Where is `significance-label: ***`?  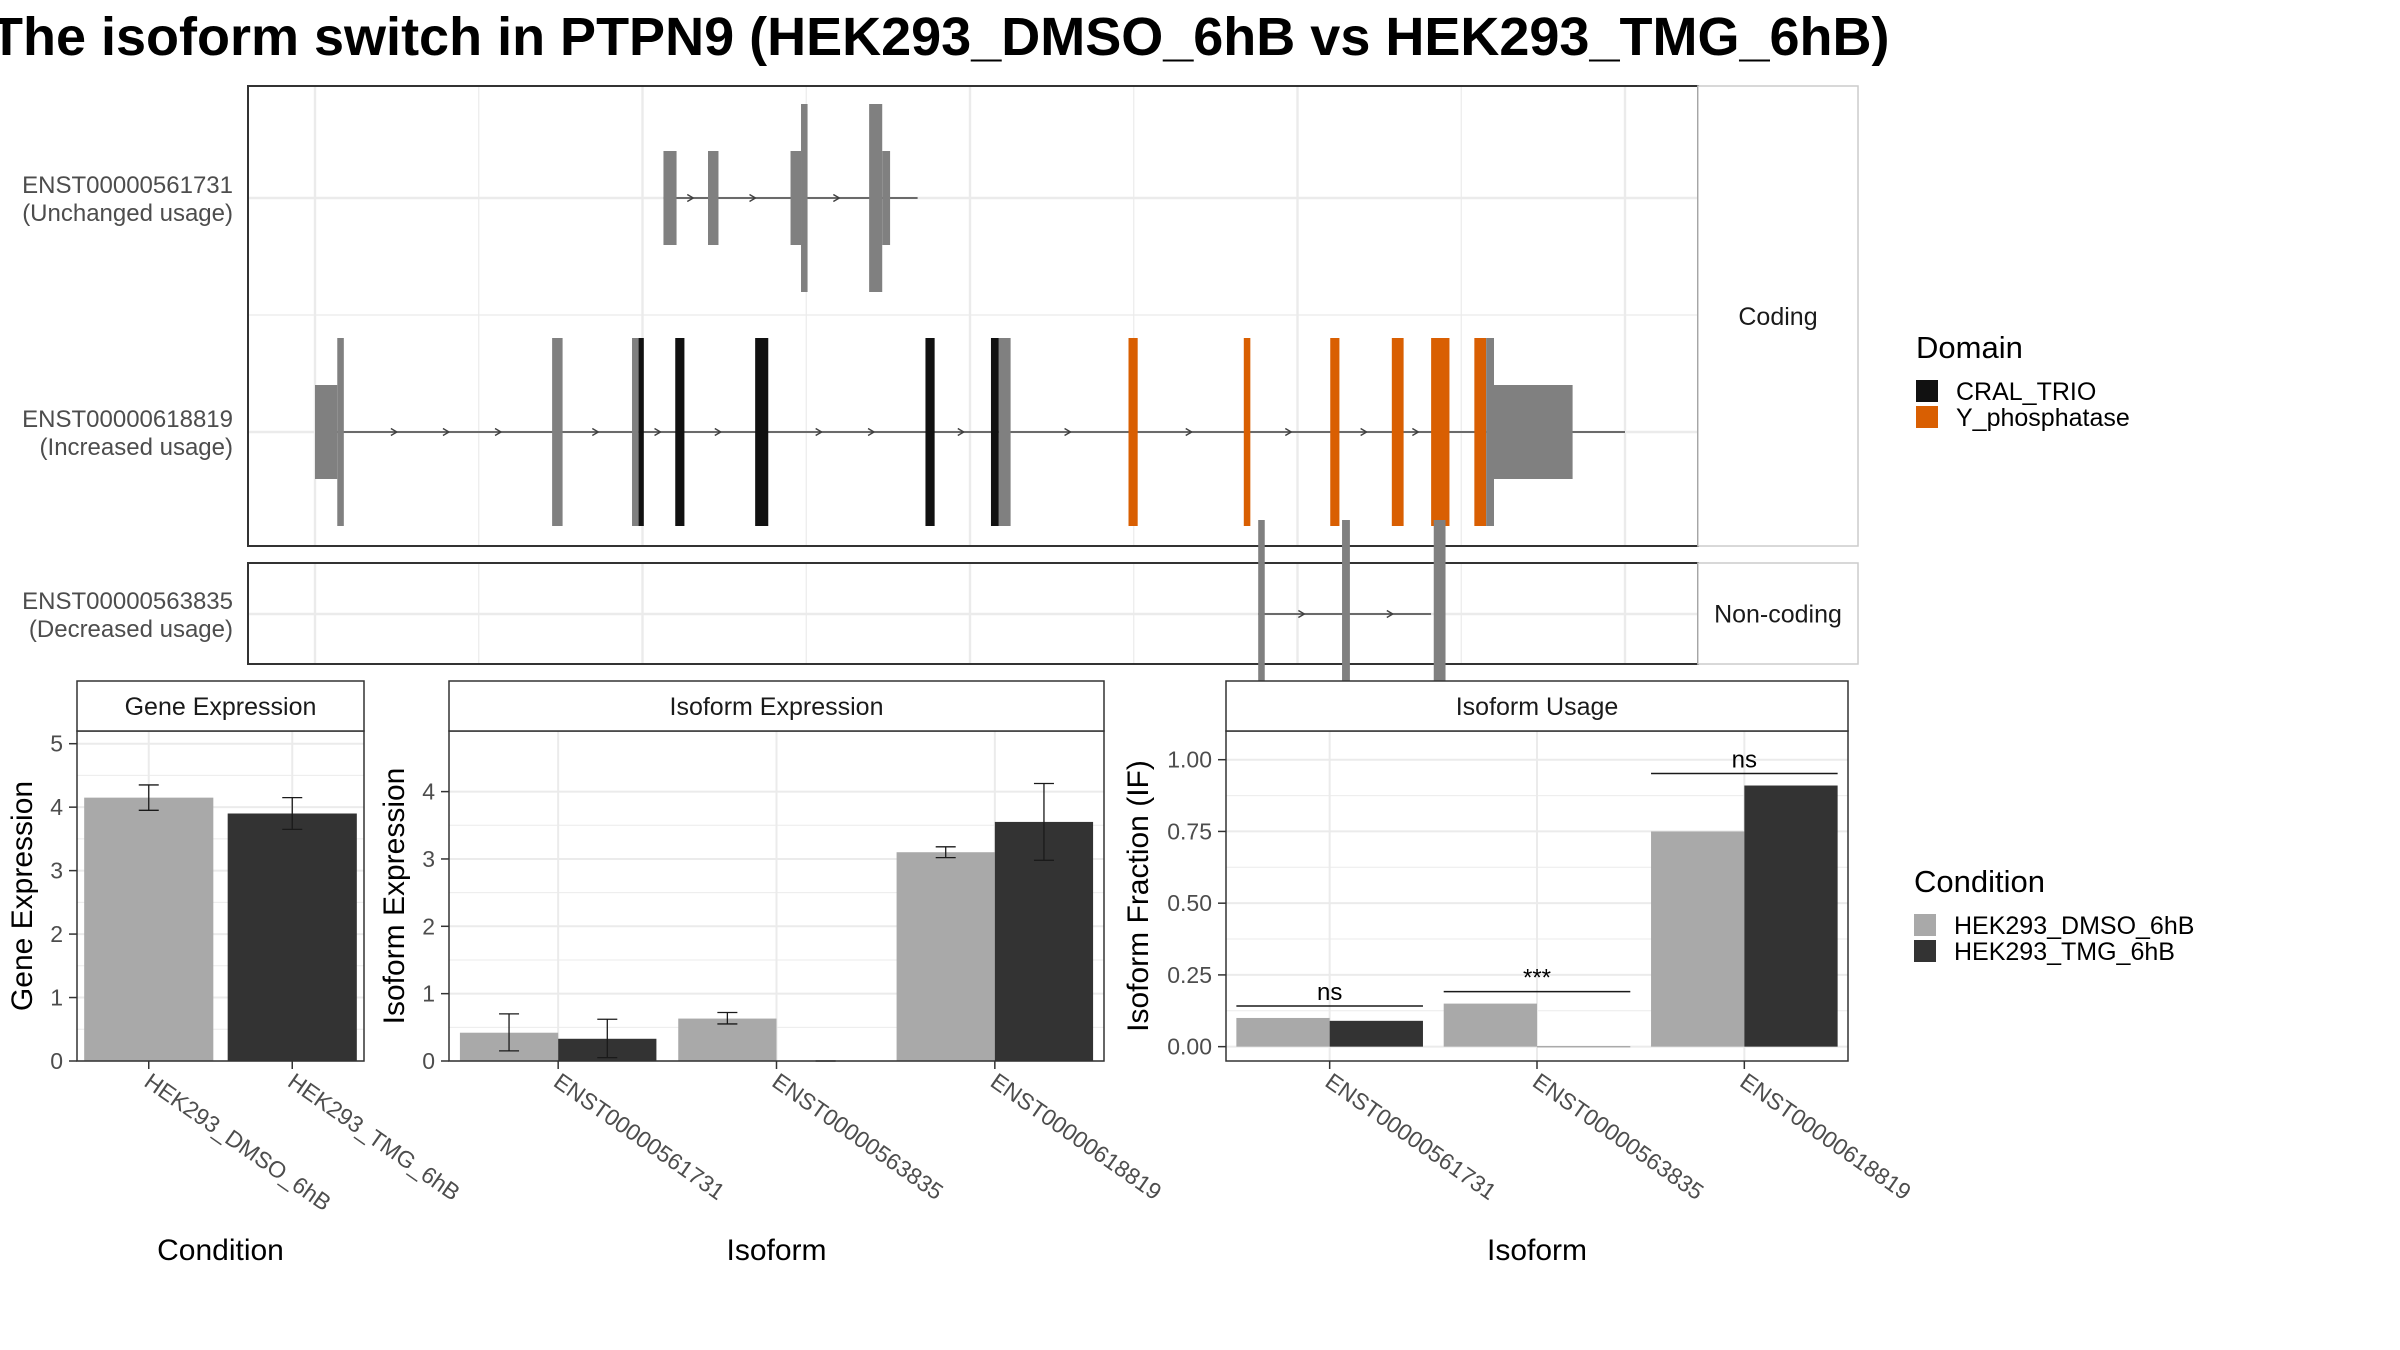 significance-label: *** is located at coordinates (1537, 978).